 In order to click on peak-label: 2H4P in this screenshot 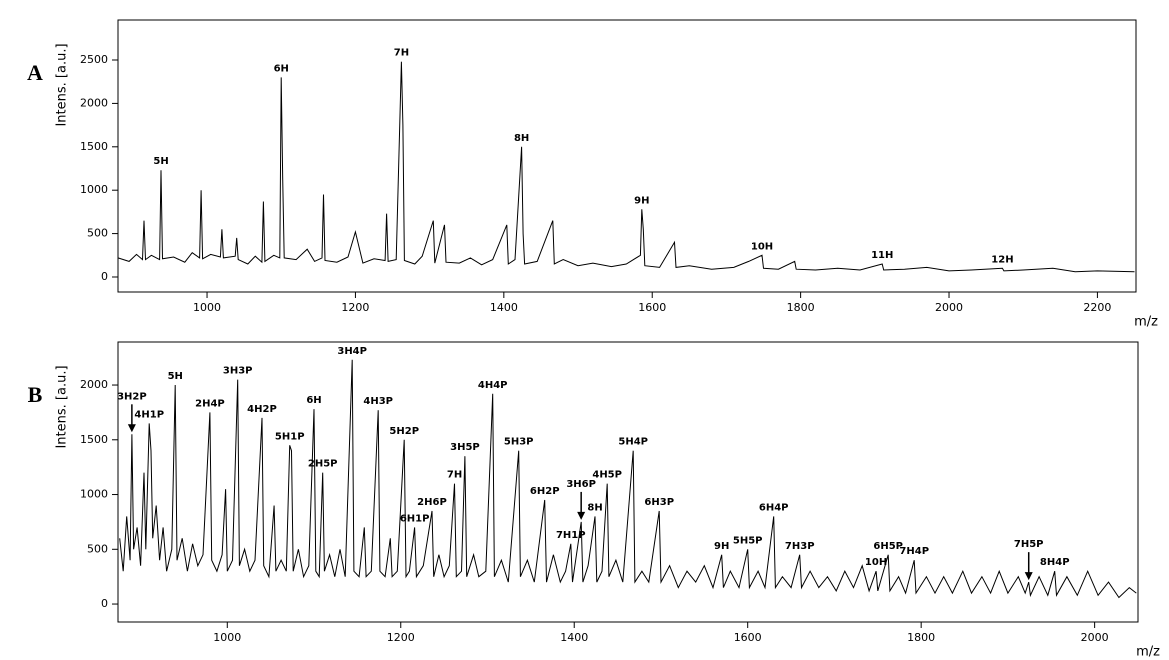, I will do `click(210, 403)`.